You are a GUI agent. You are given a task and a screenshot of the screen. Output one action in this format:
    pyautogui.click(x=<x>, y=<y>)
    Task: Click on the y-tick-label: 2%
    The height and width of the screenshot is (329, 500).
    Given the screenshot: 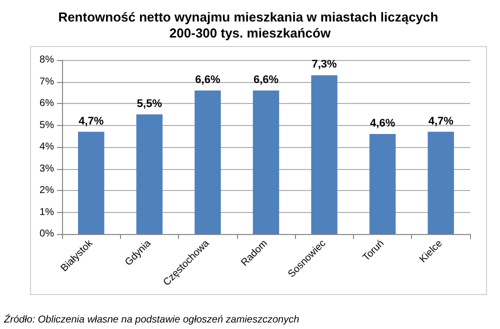 What is the action you would take?
    pyautogui.click(x=47, y=190)
    